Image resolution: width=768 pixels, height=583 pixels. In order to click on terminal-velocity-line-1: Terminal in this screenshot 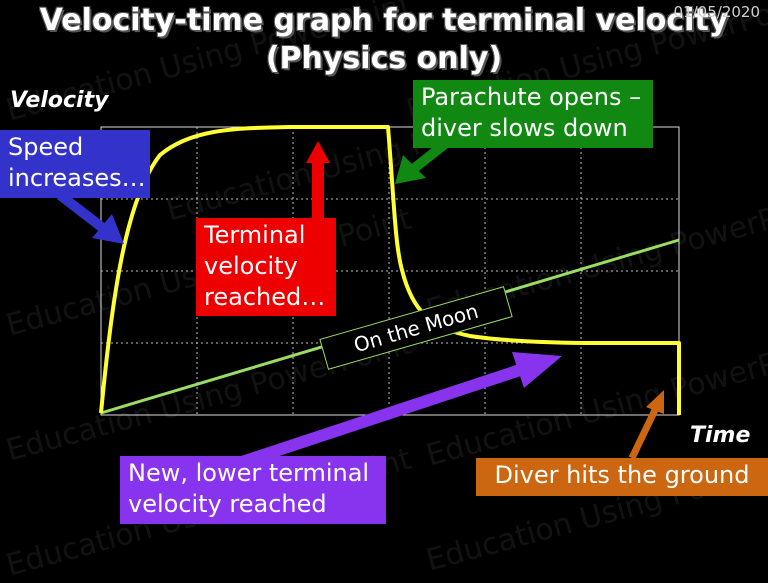, I will do `click(255, 235)`.